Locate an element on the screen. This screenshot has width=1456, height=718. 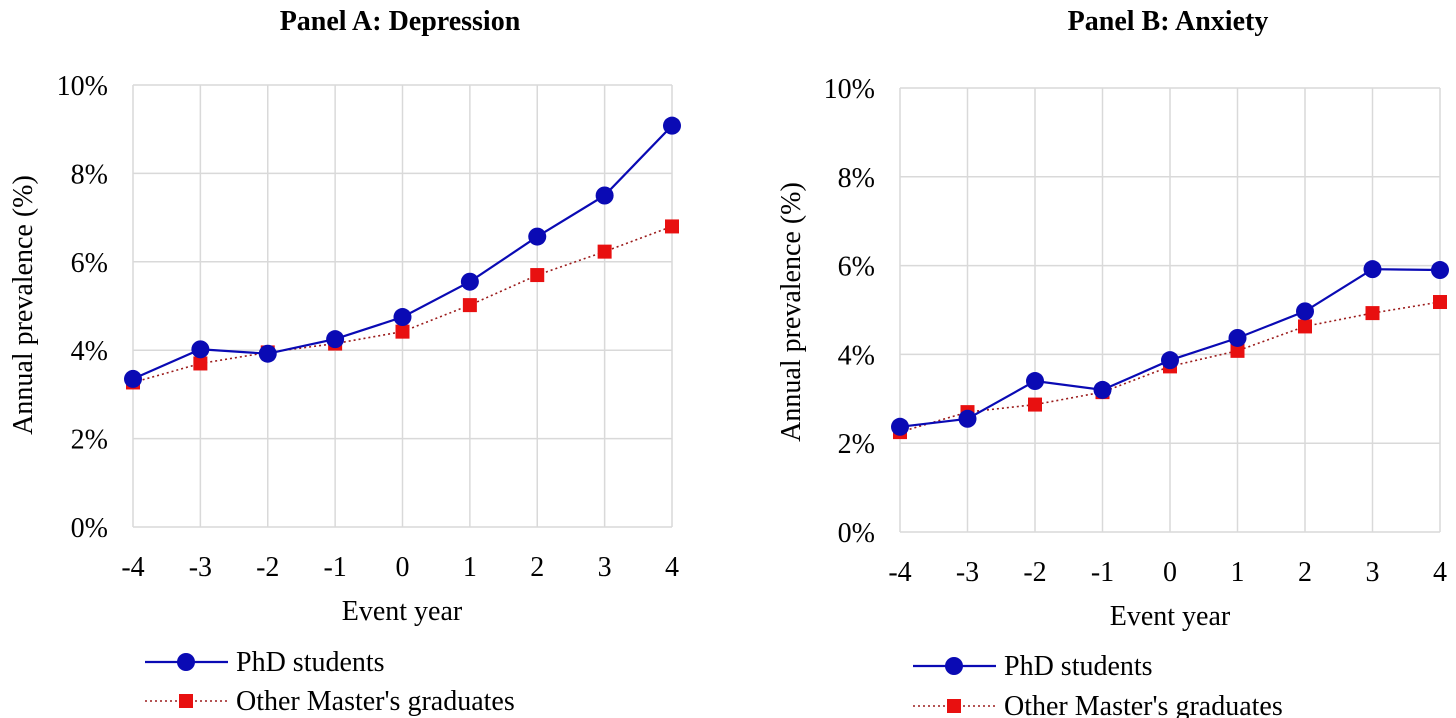
chart-title: Panel B: Anxiety is located at coordinates (1168, 21).